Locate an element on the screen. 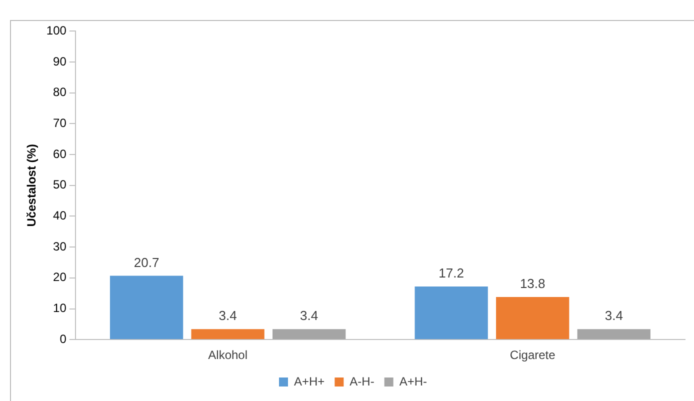 This screenshot has width=694, height=401. data-label: 13.8 is located at coordinates (533, 284).